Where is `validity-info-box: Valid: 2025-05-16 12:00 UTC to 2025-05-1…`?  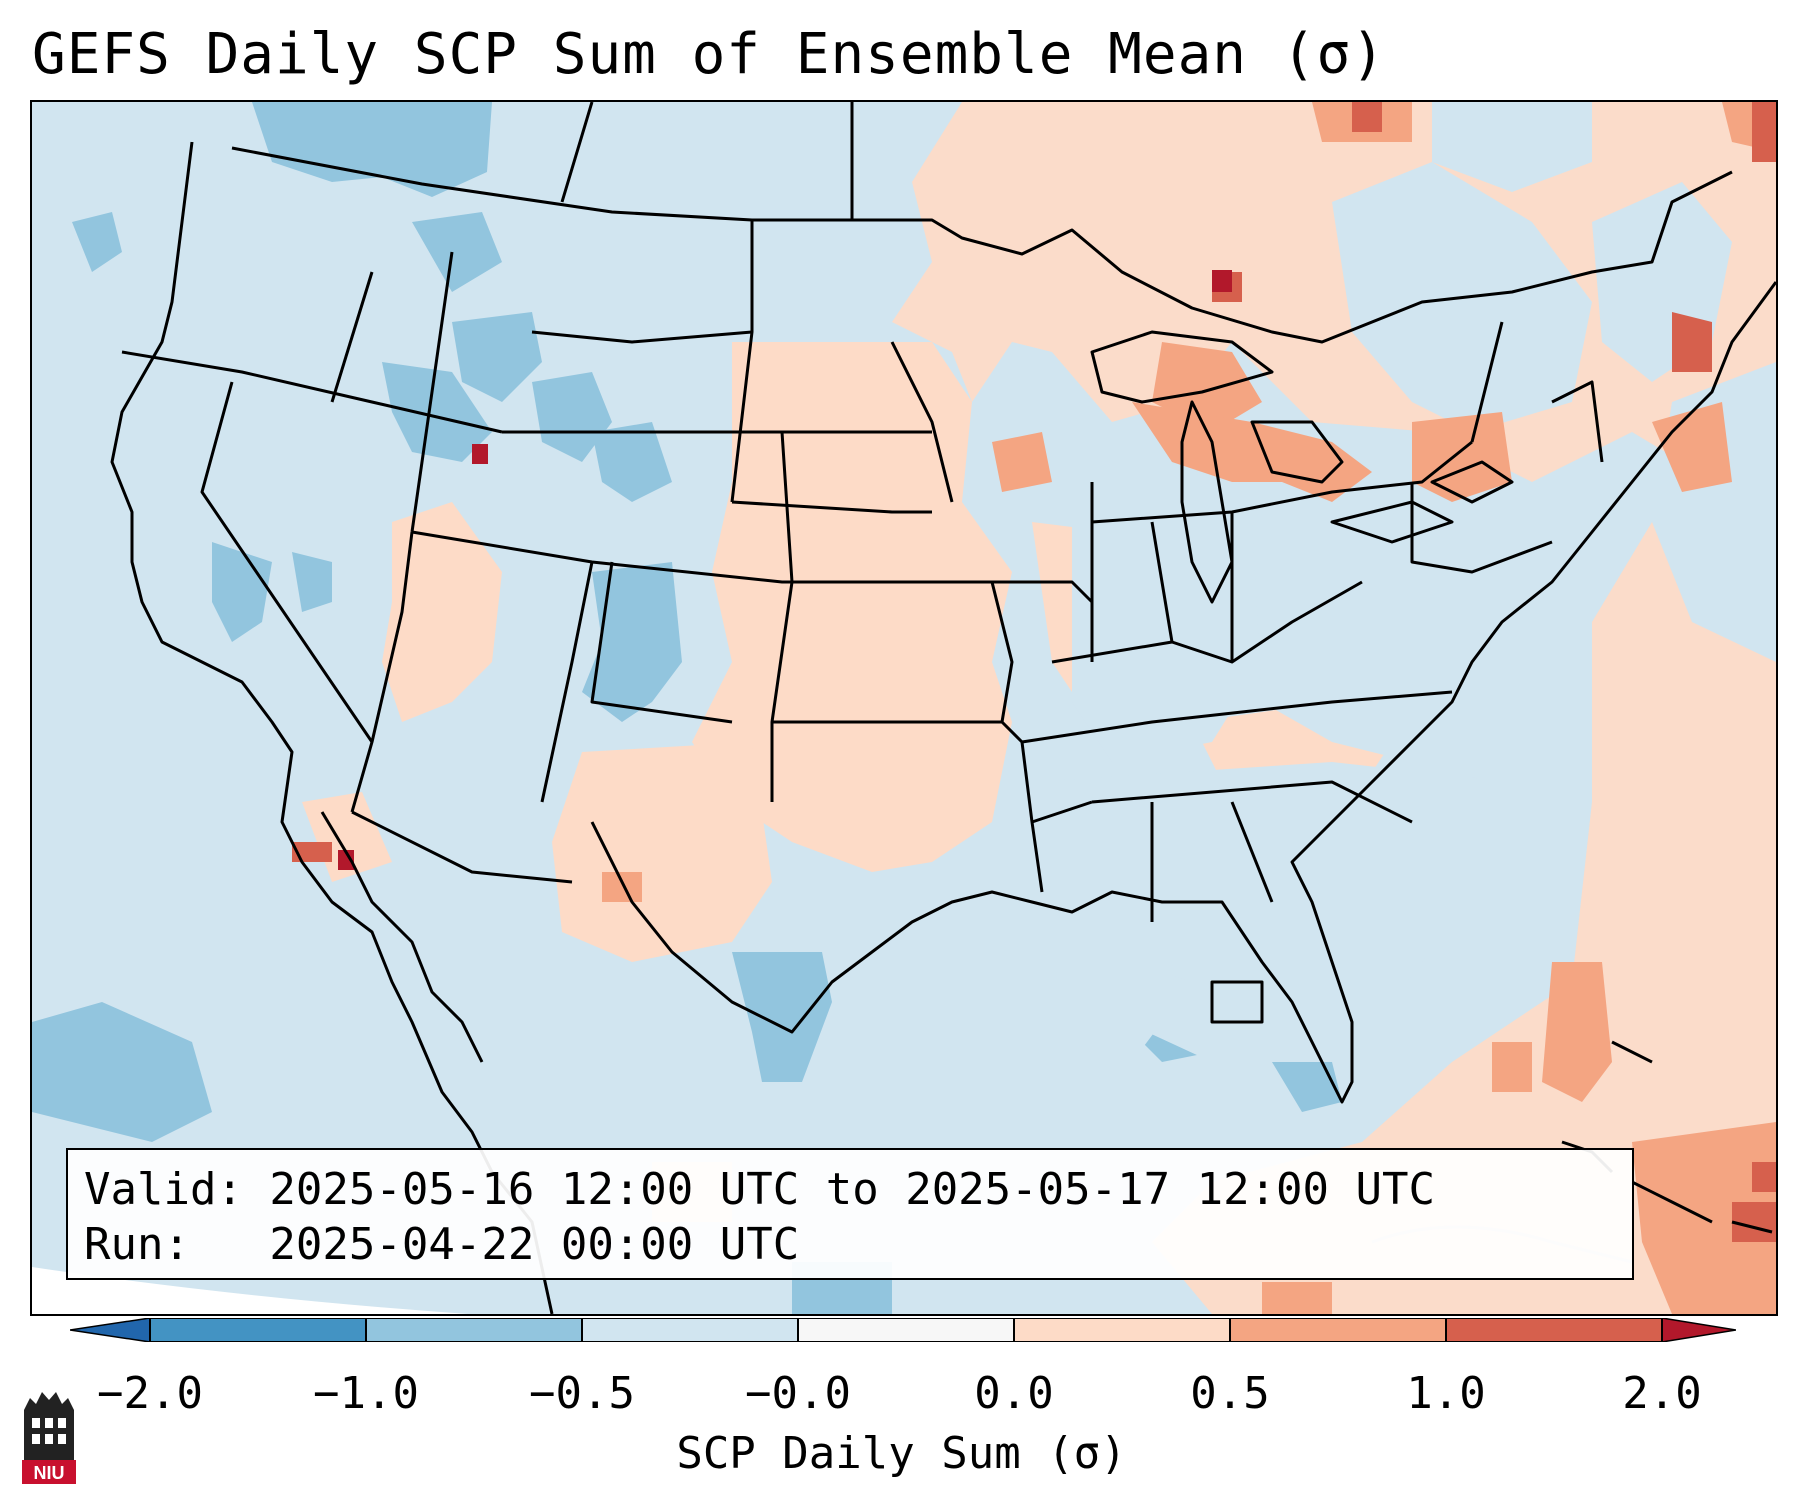
validity-info-box: Valid: 2025-05-16 12:00 UTC to 2025-05-1… is located at coordinates (850, 1214).